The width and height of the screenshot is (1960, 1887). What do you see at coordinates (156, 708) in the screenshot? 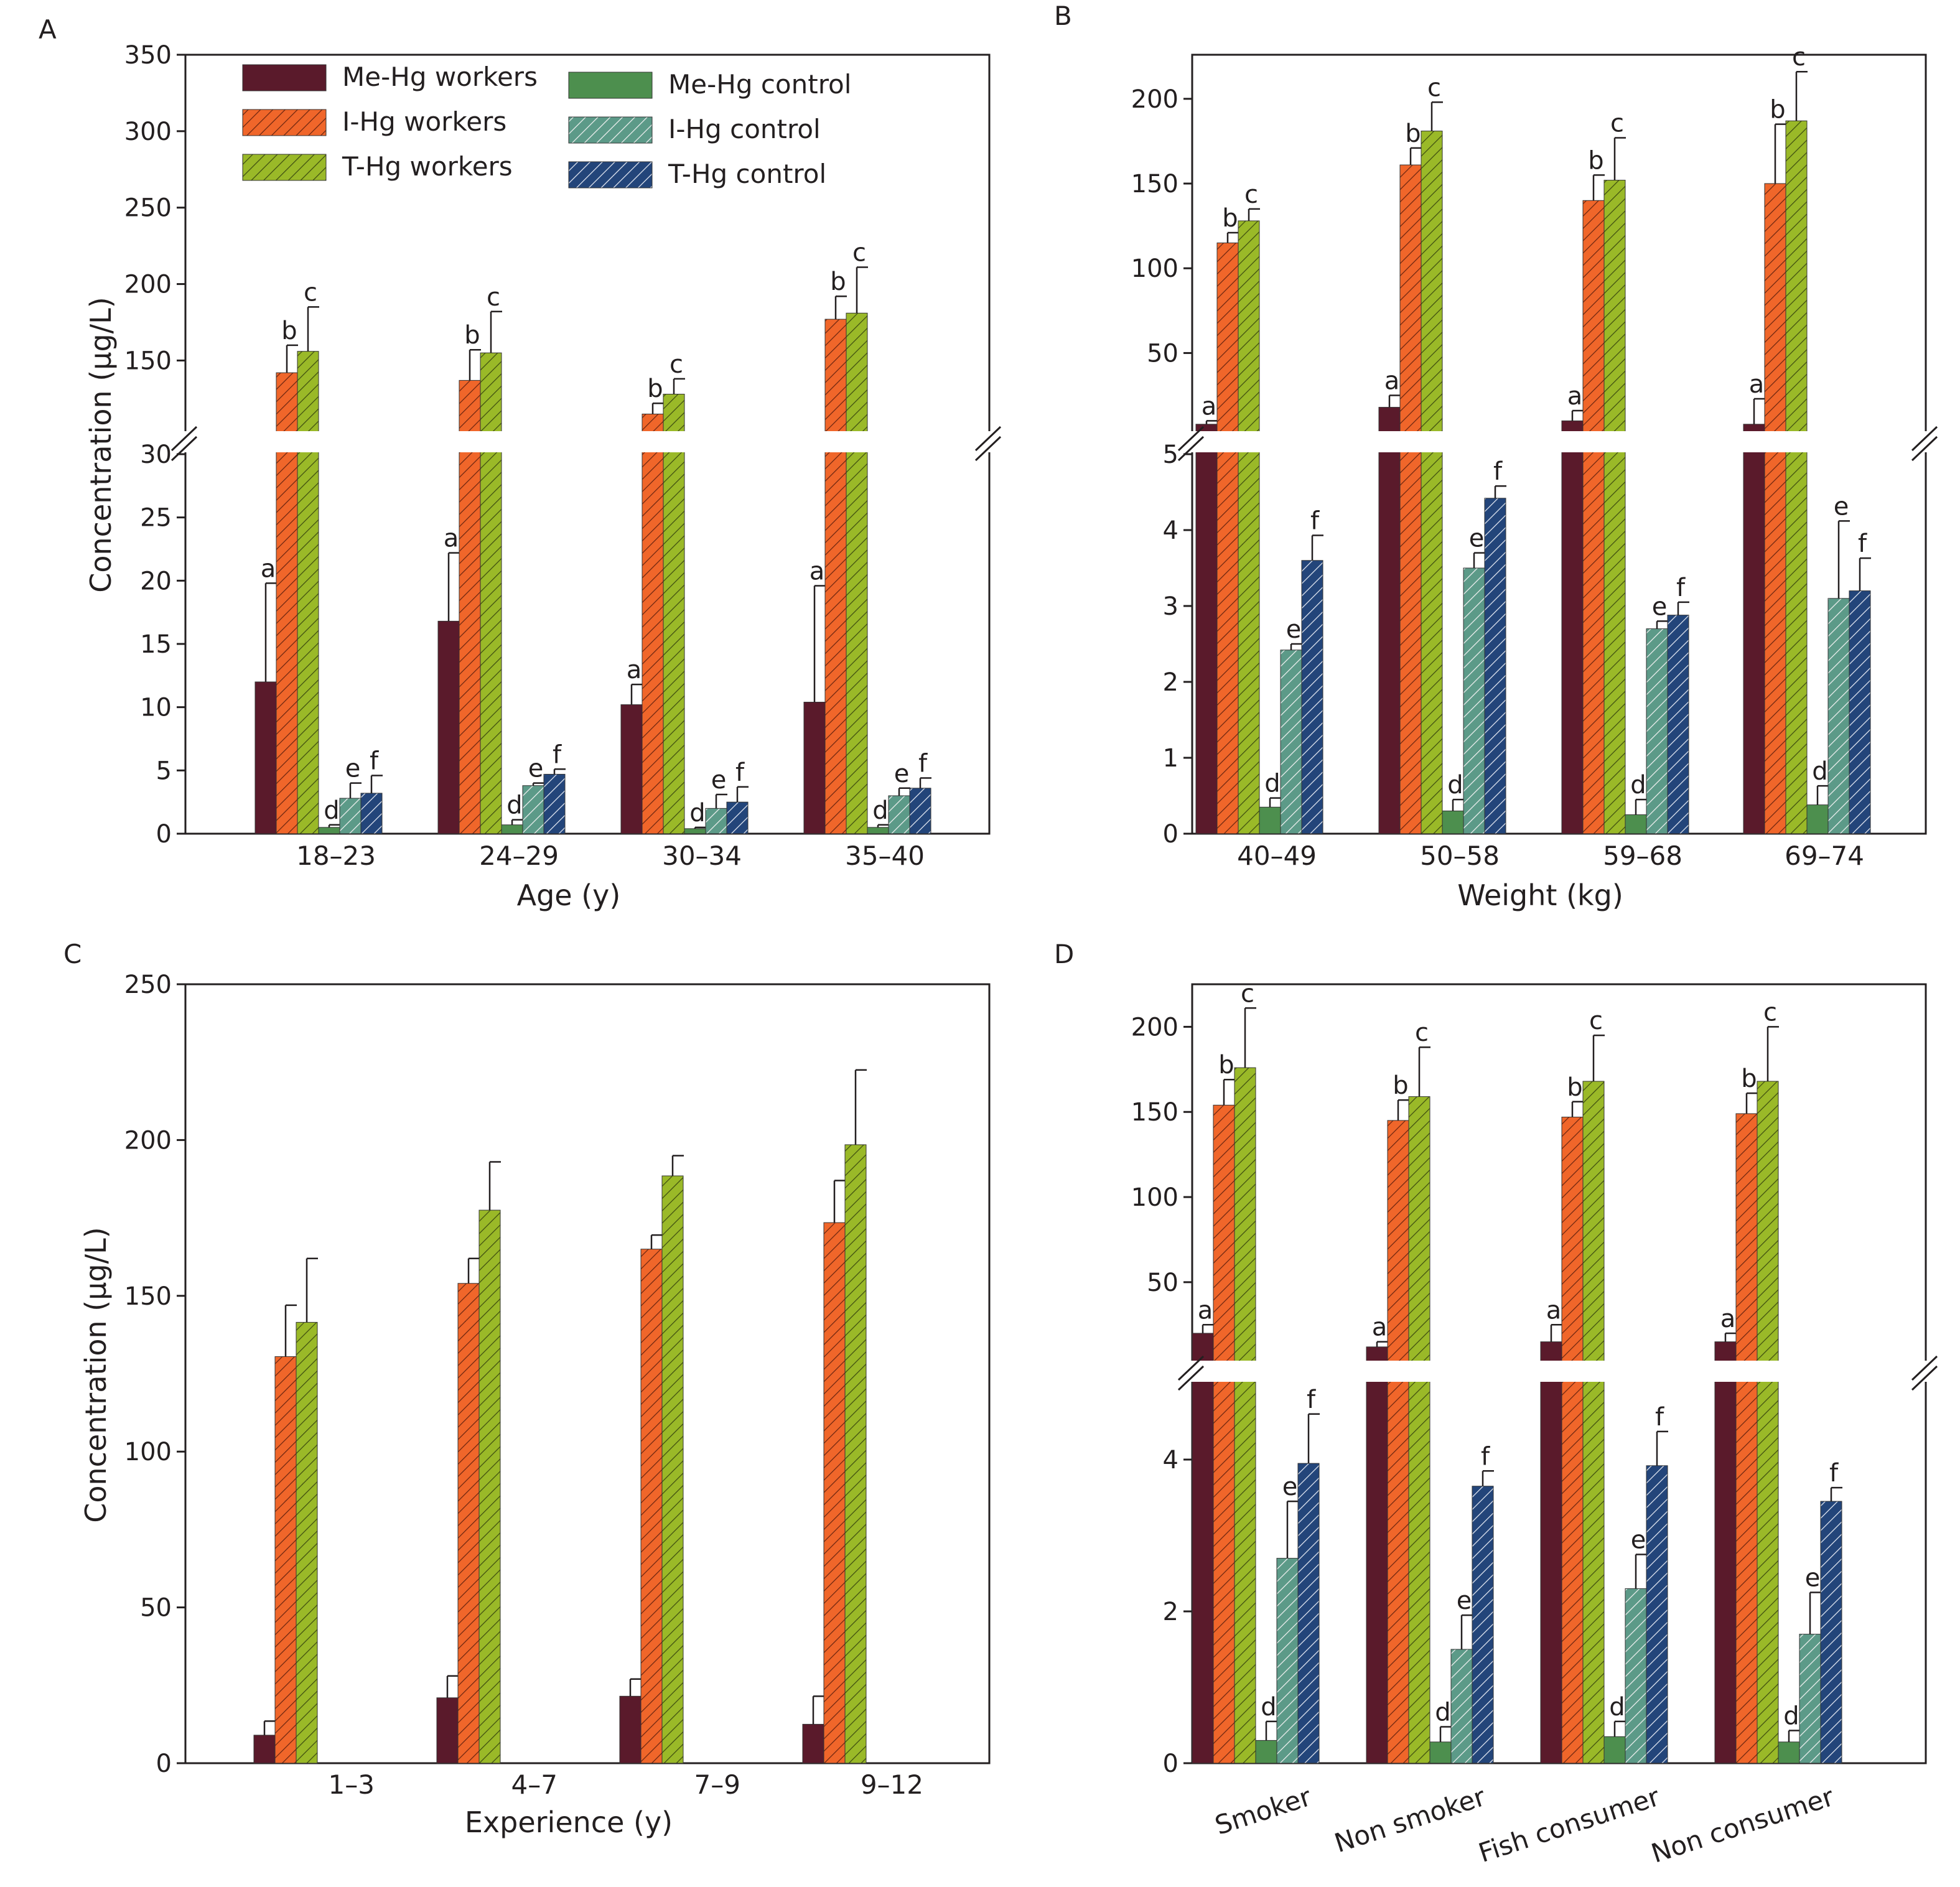
I see `y-tick-label: 10` at bounding box center [156, 708].